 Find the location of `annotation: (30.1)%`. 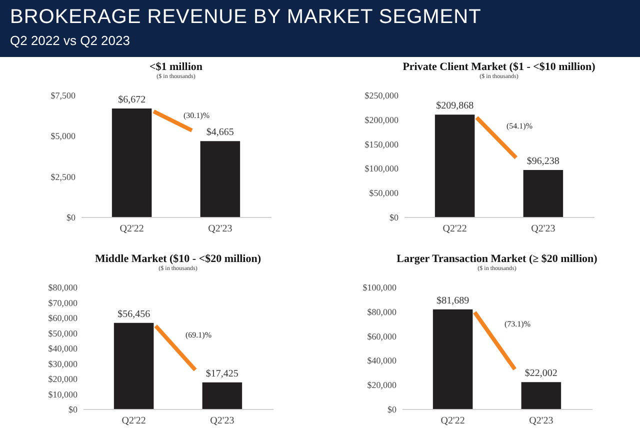

annotation: (30.1)% is located at coordinates (196, 115).